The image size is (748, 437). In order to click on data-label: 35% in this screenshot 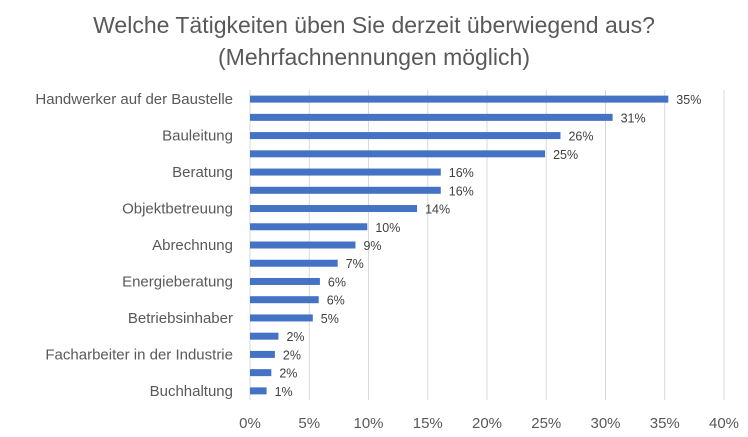, I will do `click(688, 100)`.